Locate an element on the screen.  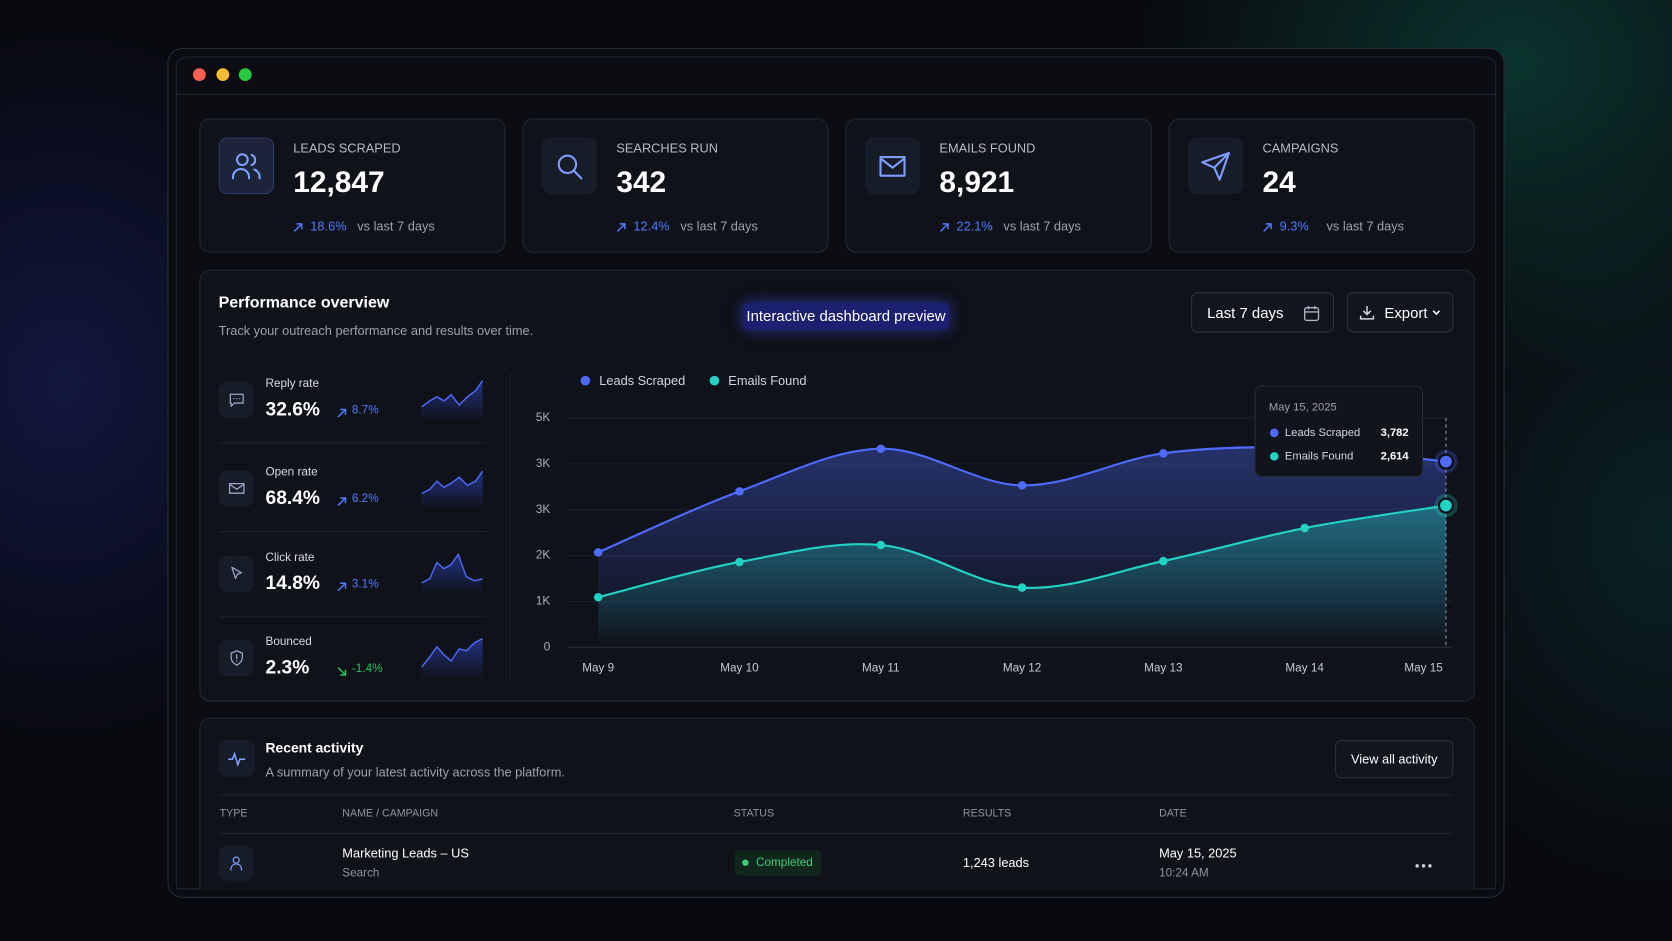
status-dot is located at coordinates (745, 862).